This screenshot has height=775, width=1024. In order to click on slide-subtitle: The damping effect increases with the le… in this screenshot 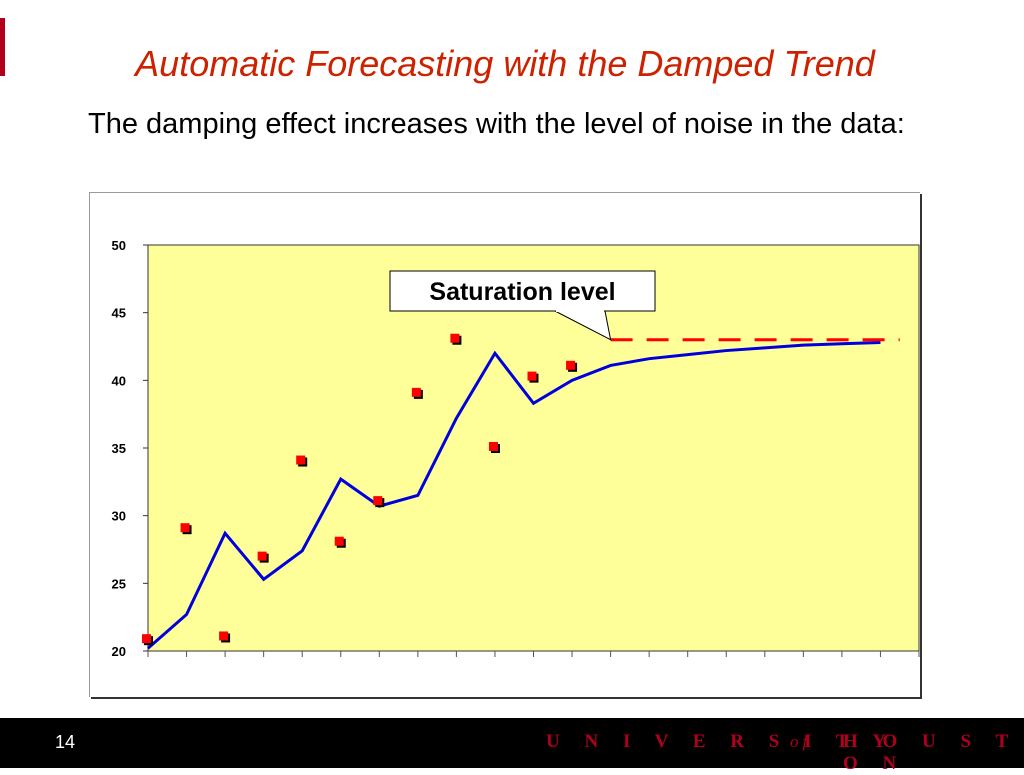, I will do `click(496, 124)`.